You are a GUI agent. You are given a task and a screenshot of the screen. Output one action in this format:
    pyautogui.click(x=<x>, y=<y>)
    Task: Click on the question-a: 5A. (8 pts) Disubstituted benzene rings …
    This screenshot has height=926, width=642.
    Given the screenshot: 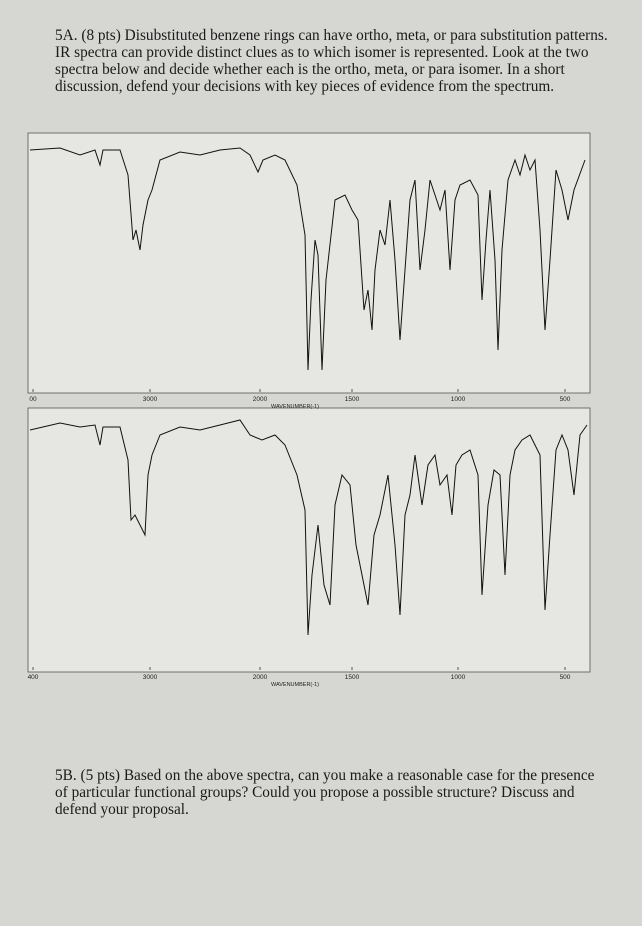 What is the action you would take?
    pyautogui.click(x=331, y=61)
    